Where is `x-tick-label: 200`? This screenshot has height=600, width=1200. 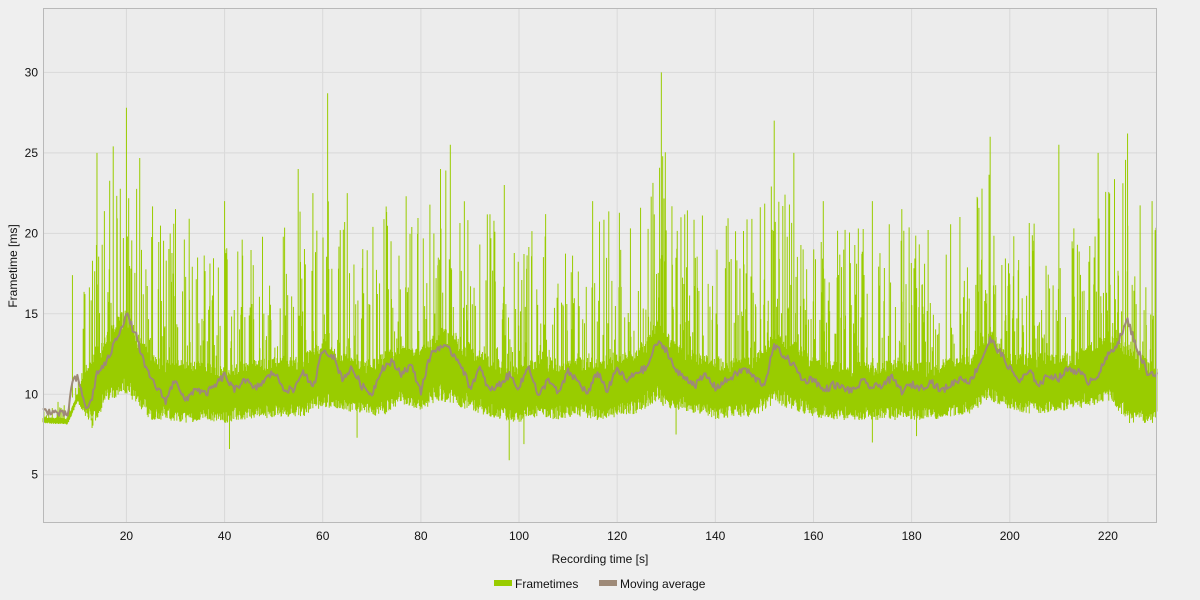 x-tick-label: 200 is located at coordinates (1010, 536).